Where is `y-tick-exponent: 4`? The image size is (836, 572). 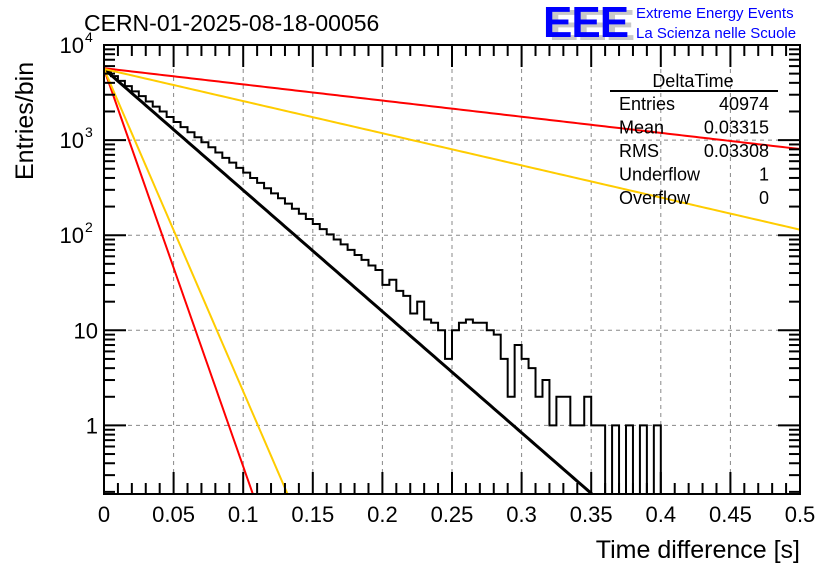
y-tick-exponent: 4 is located at coordinates (89, 37).